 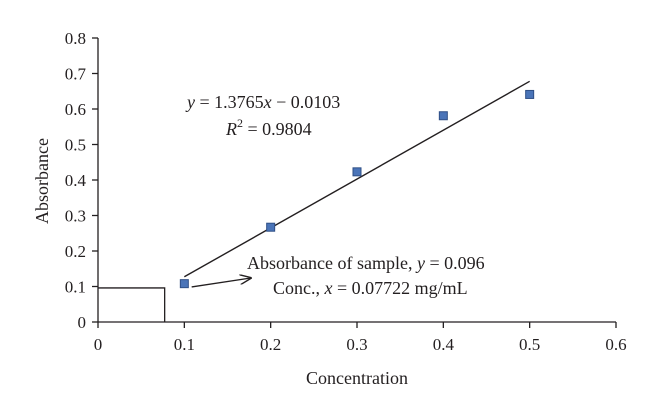 I want to click on sample-concentration-label: Conc., x = 0.07722 mg/mL, so click(x=370, y=288).